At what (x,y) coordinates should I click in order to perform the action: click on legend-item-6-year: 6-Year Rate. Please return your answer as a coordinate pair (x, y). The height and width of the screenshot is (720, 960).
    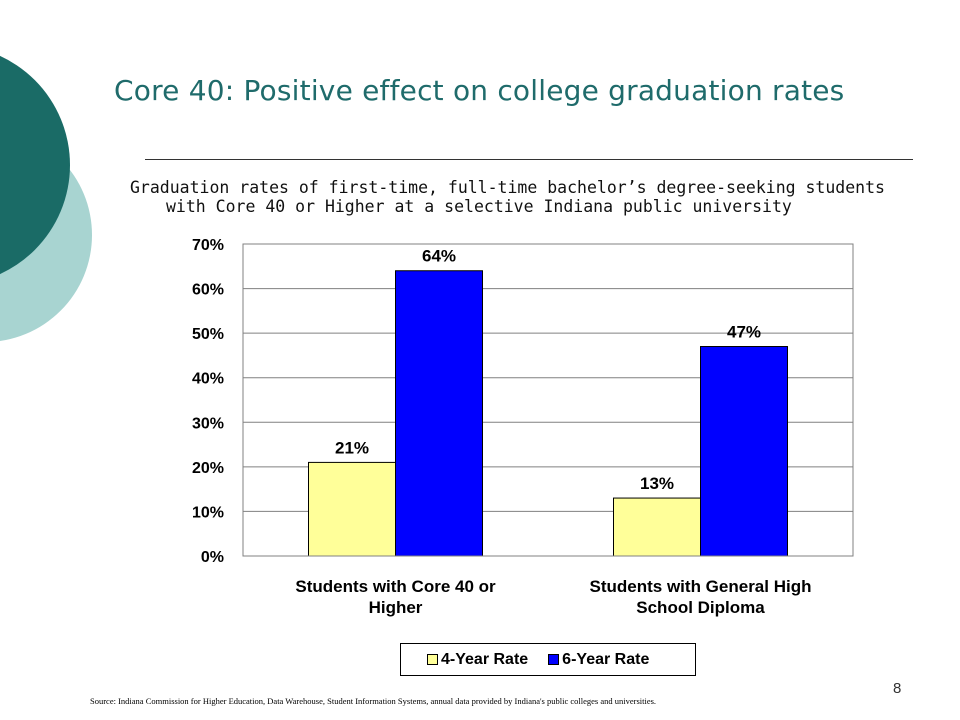
    Looking at the image, I should click on (598, 660).